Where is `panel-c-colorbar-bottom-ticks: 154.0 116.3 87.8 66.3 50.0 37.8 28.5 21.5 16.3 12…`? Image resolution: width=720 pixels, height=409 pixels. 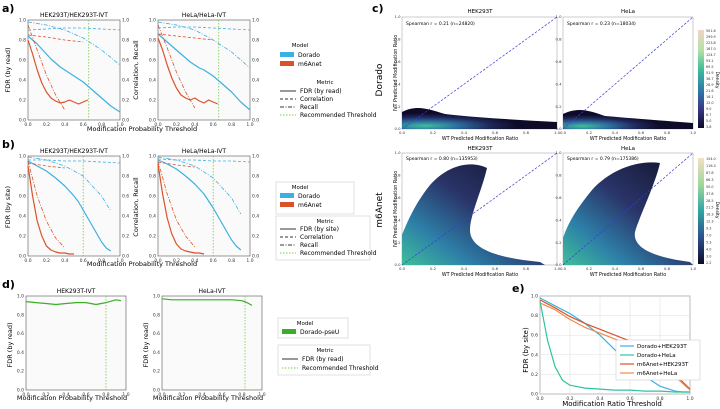
panel-c-colorbar-bottom-ticks: 154.0 116.3 87.8 66.3 50.0 37.8 28.5 21.5 16.3 12… is located at coordinates (711, 211).